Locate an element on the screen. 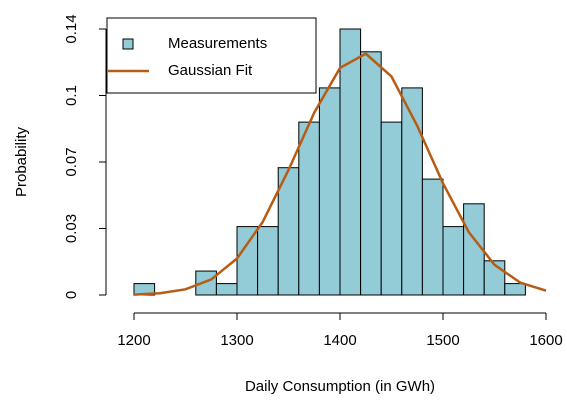  x-tick-label: 1500 is located at coordinates (442, 340).